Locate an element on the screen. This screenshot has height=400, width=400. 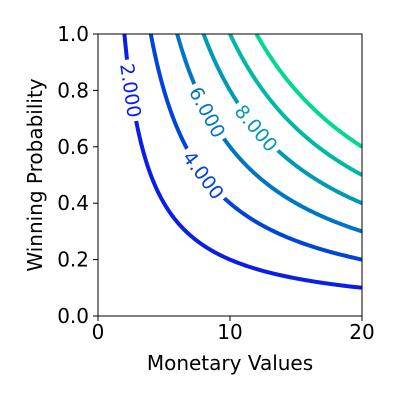
y-axis-label: Winning Probability is located at coordinates (35, 174).